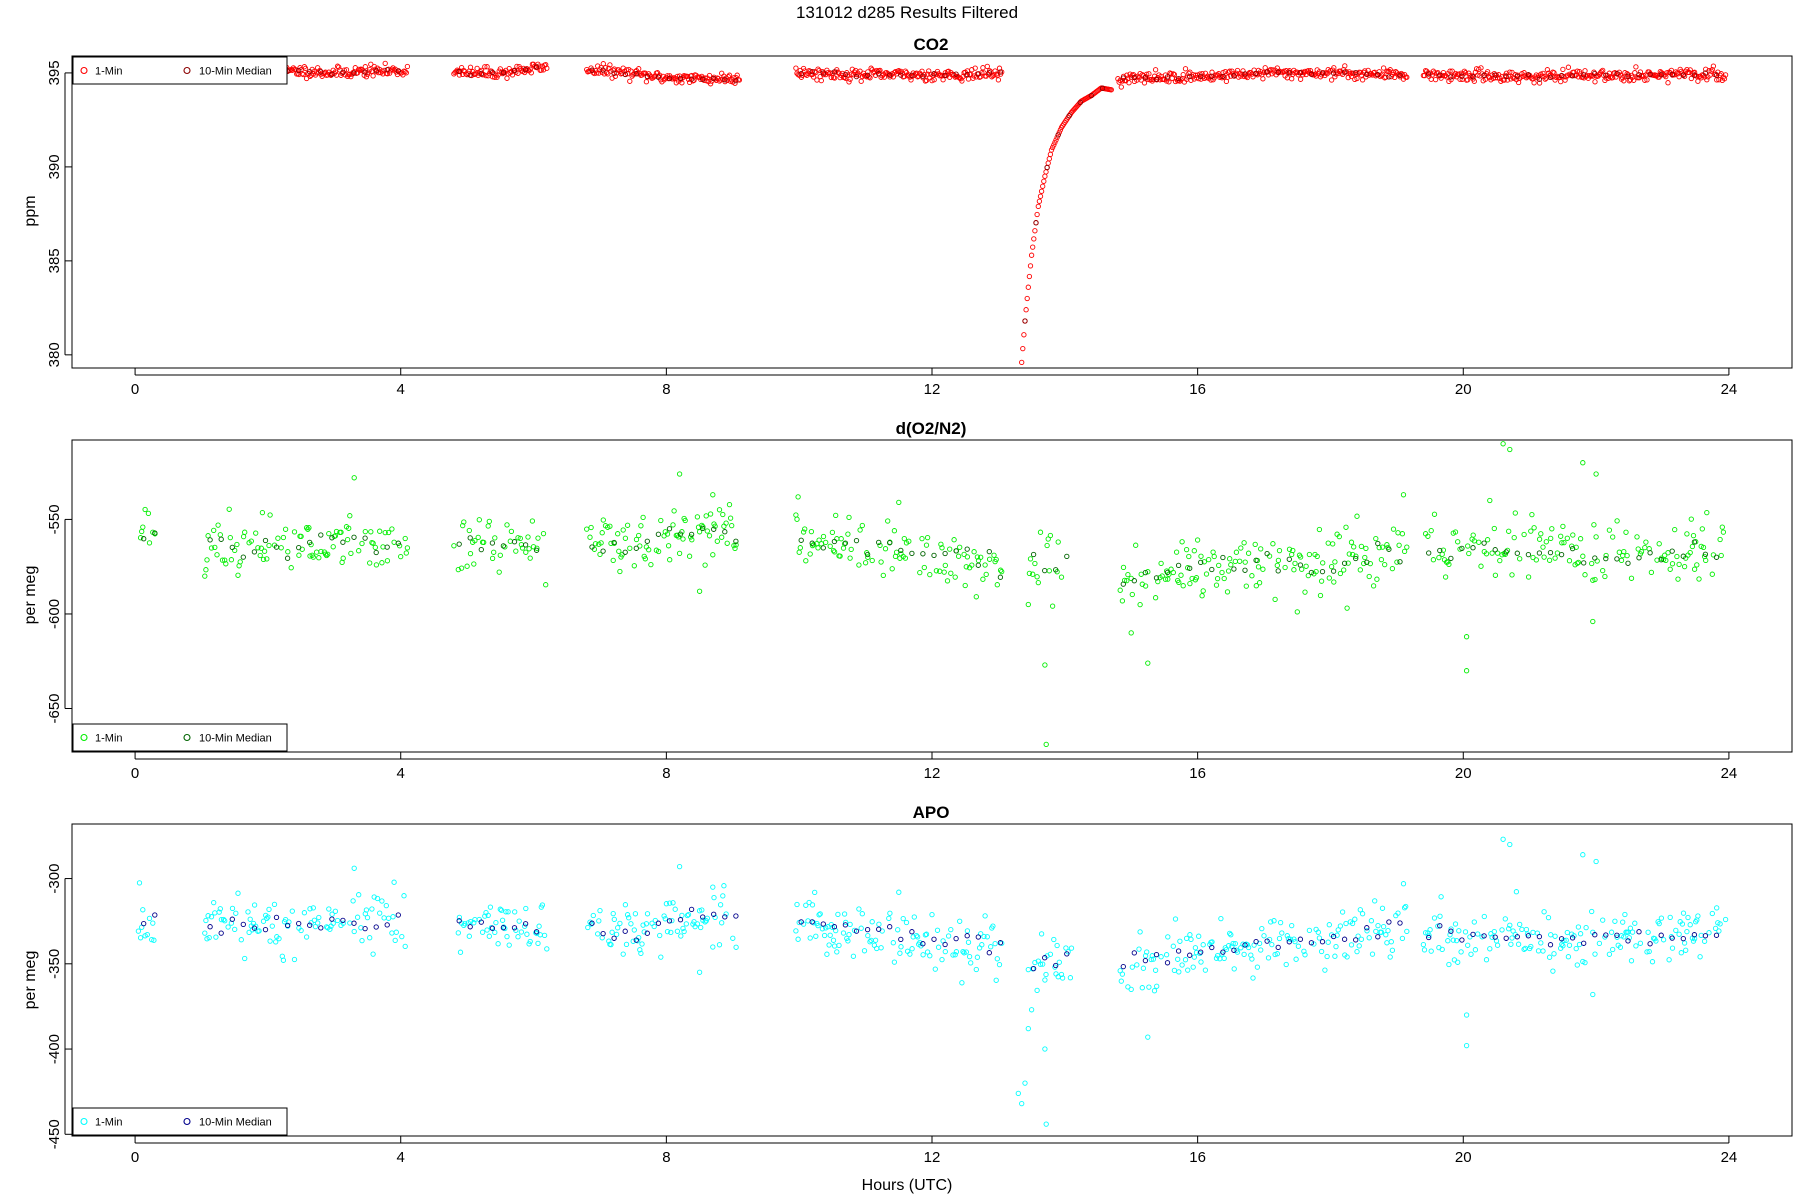 The image size is (1800, 1200). I want to click on apo-legend-1min-marker, so click(84, 1121).